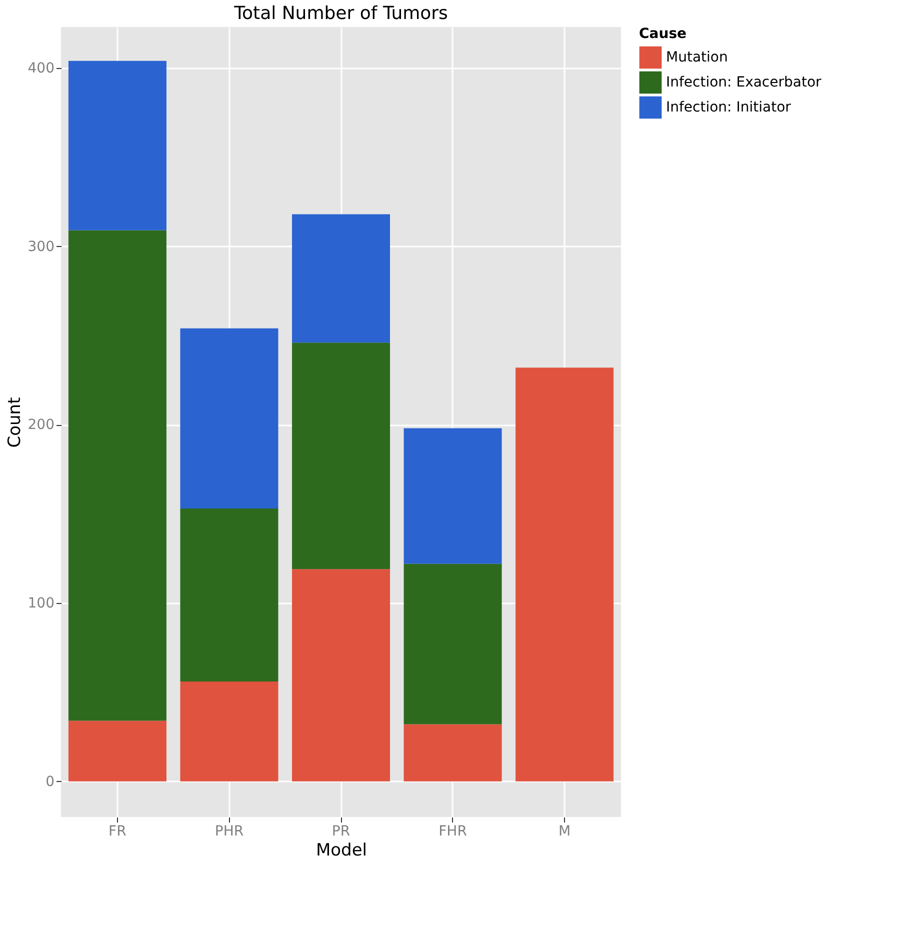 The height and width of the screenshot is (928, 904). Describe the element at coordinates (564, 832) in the screenshot. I see `x-tick-label: M` at that location.